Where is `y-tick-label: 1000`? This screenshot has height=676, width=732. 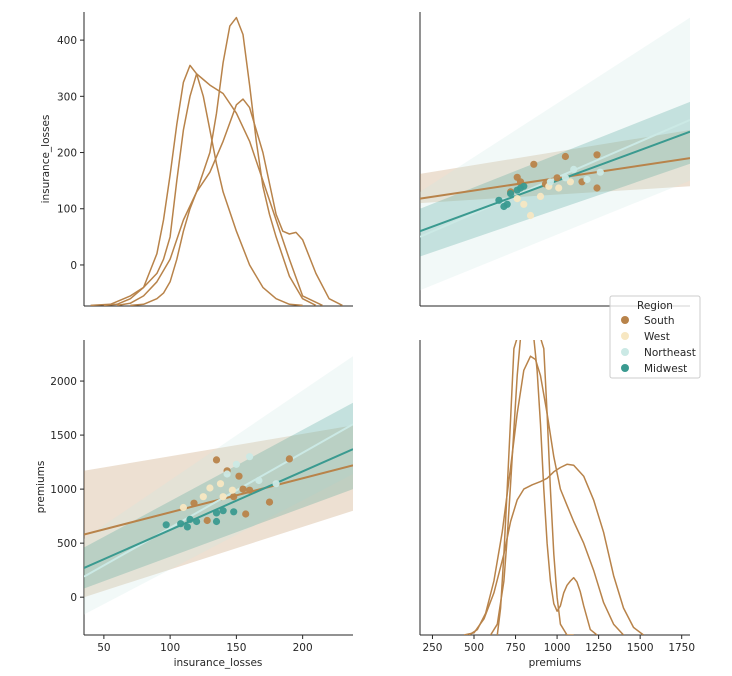
y-tick-label: 1000 is located at coordinates (63, 490).